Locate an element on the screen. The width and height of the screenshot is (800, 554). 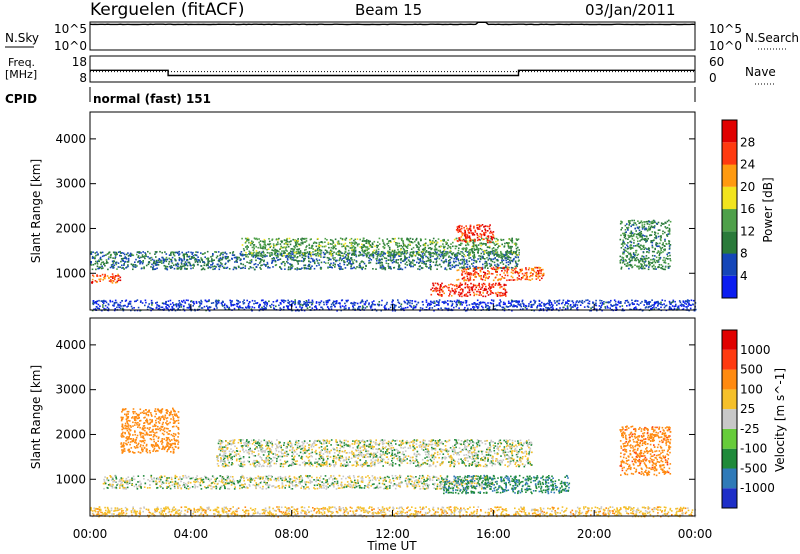
cpid-value: normal (fast) 151 is located at coordinates (152, 99).